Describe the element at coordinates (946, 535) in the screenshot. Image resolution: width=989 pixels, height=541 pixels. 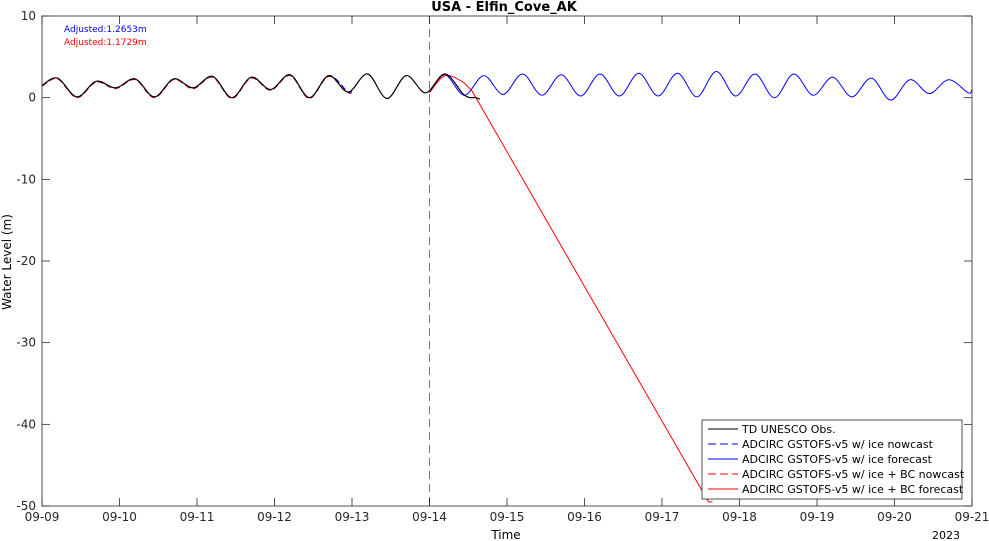
I see `year-label: 2023` at that location.